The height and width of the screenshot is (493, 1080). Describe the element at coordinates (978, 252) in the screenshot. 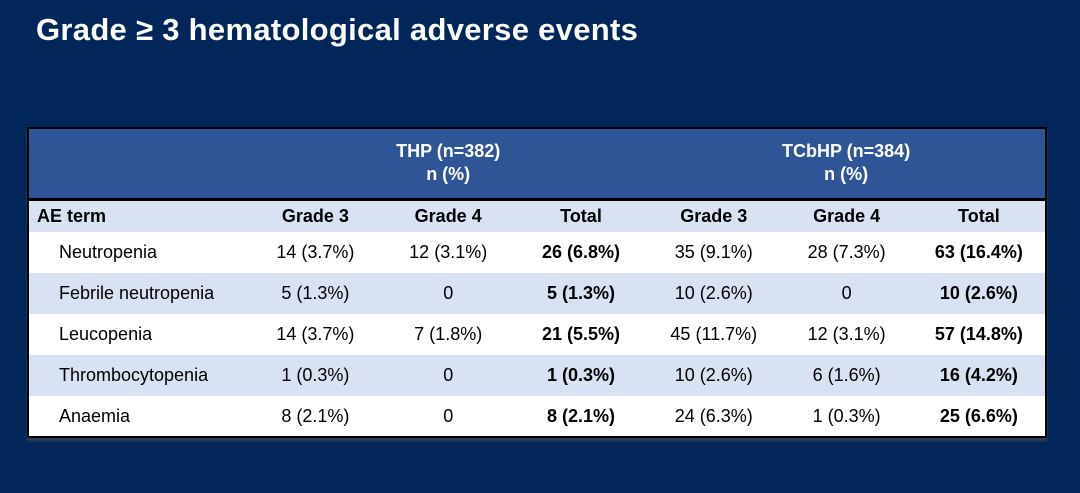

I see `tcbhp-total-cell: 63 (16.4%)` at that location.